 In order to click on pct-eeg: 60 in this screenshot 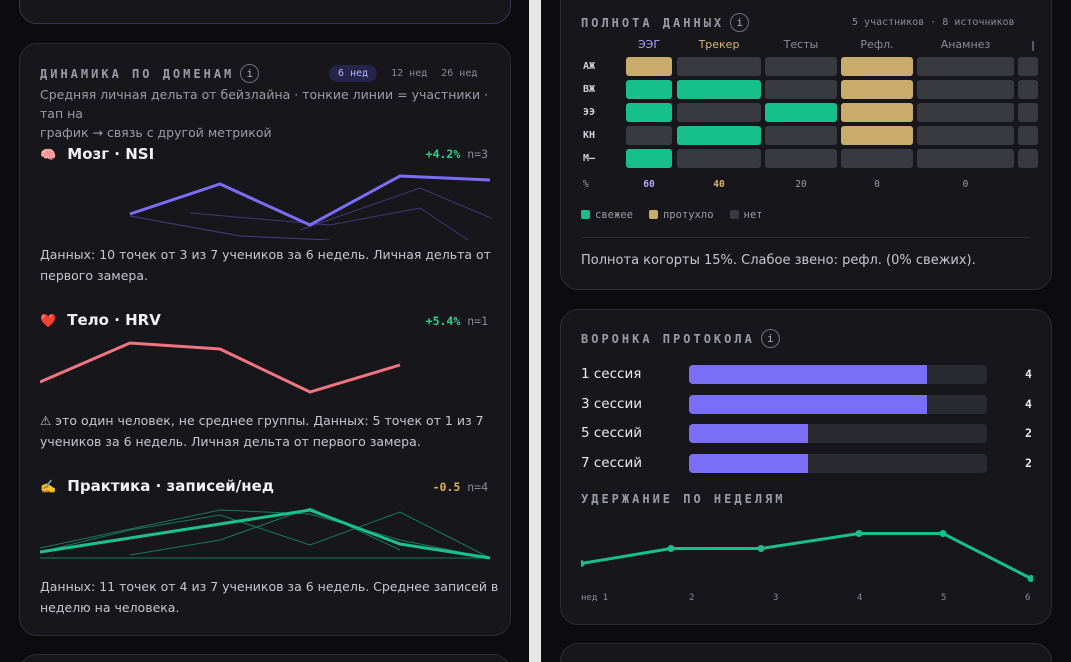, I will do `click(649, 184)`.